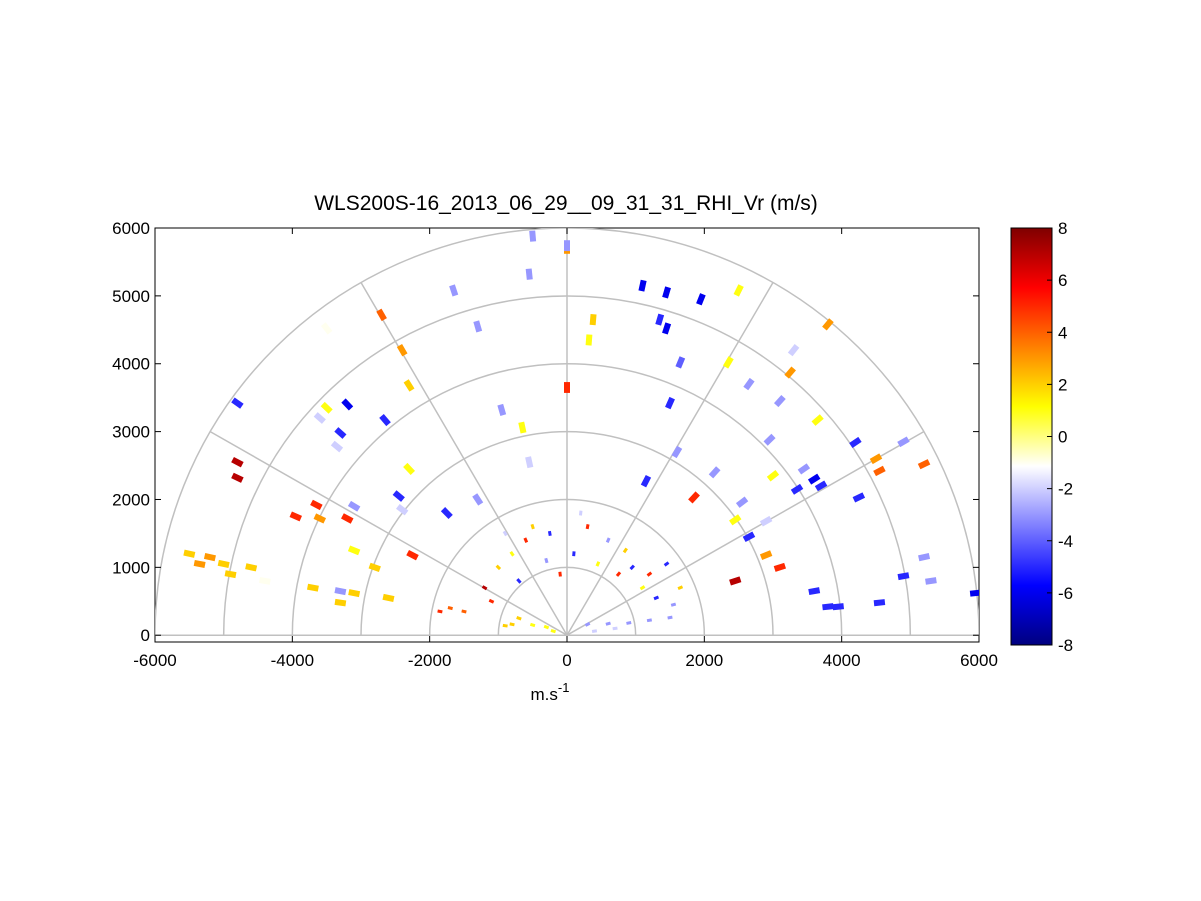 This screenshot has width=1201, height=901. I want to click on colorbar-tick-label: 2, so click(1062, 384).